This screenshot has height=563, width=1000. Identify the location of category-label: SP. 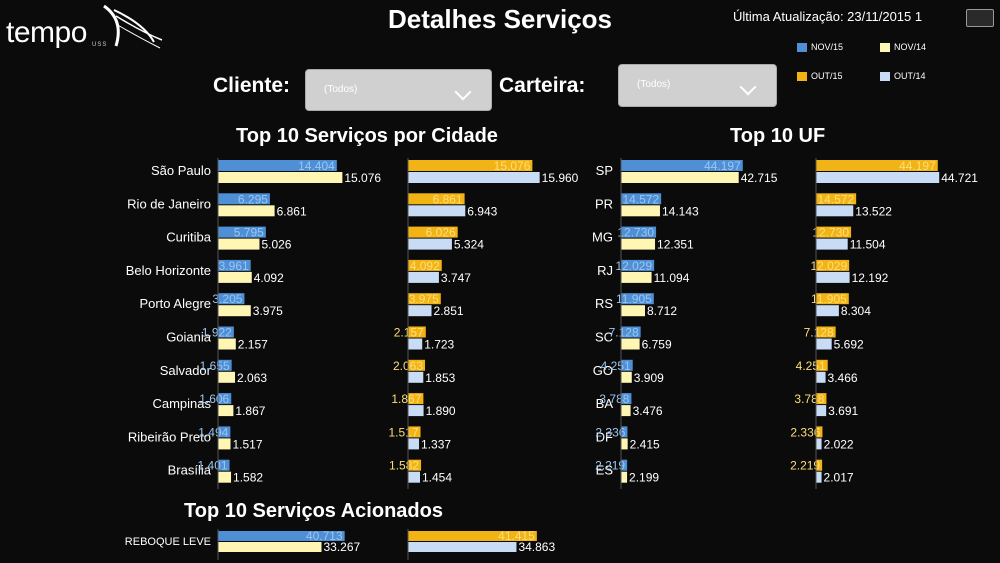
(604, 170).